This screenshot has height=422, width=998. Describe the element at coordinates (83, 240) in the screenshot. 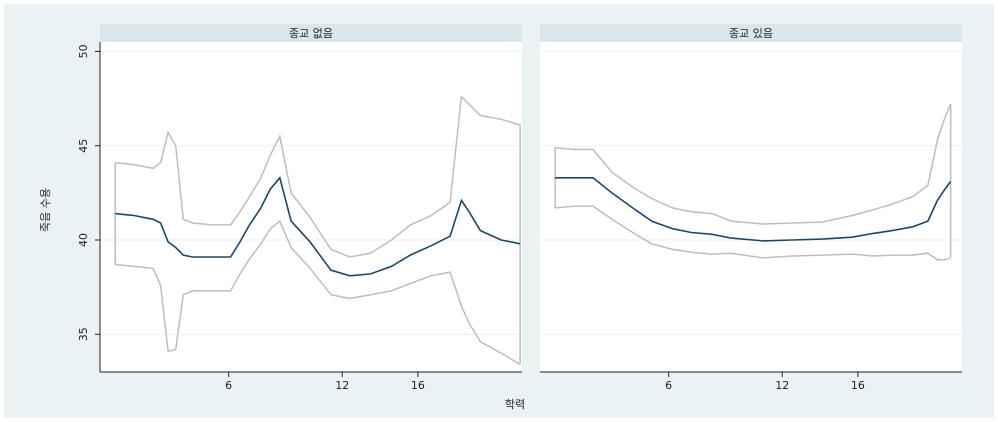

I see `y-tick-label: 40` at that location.